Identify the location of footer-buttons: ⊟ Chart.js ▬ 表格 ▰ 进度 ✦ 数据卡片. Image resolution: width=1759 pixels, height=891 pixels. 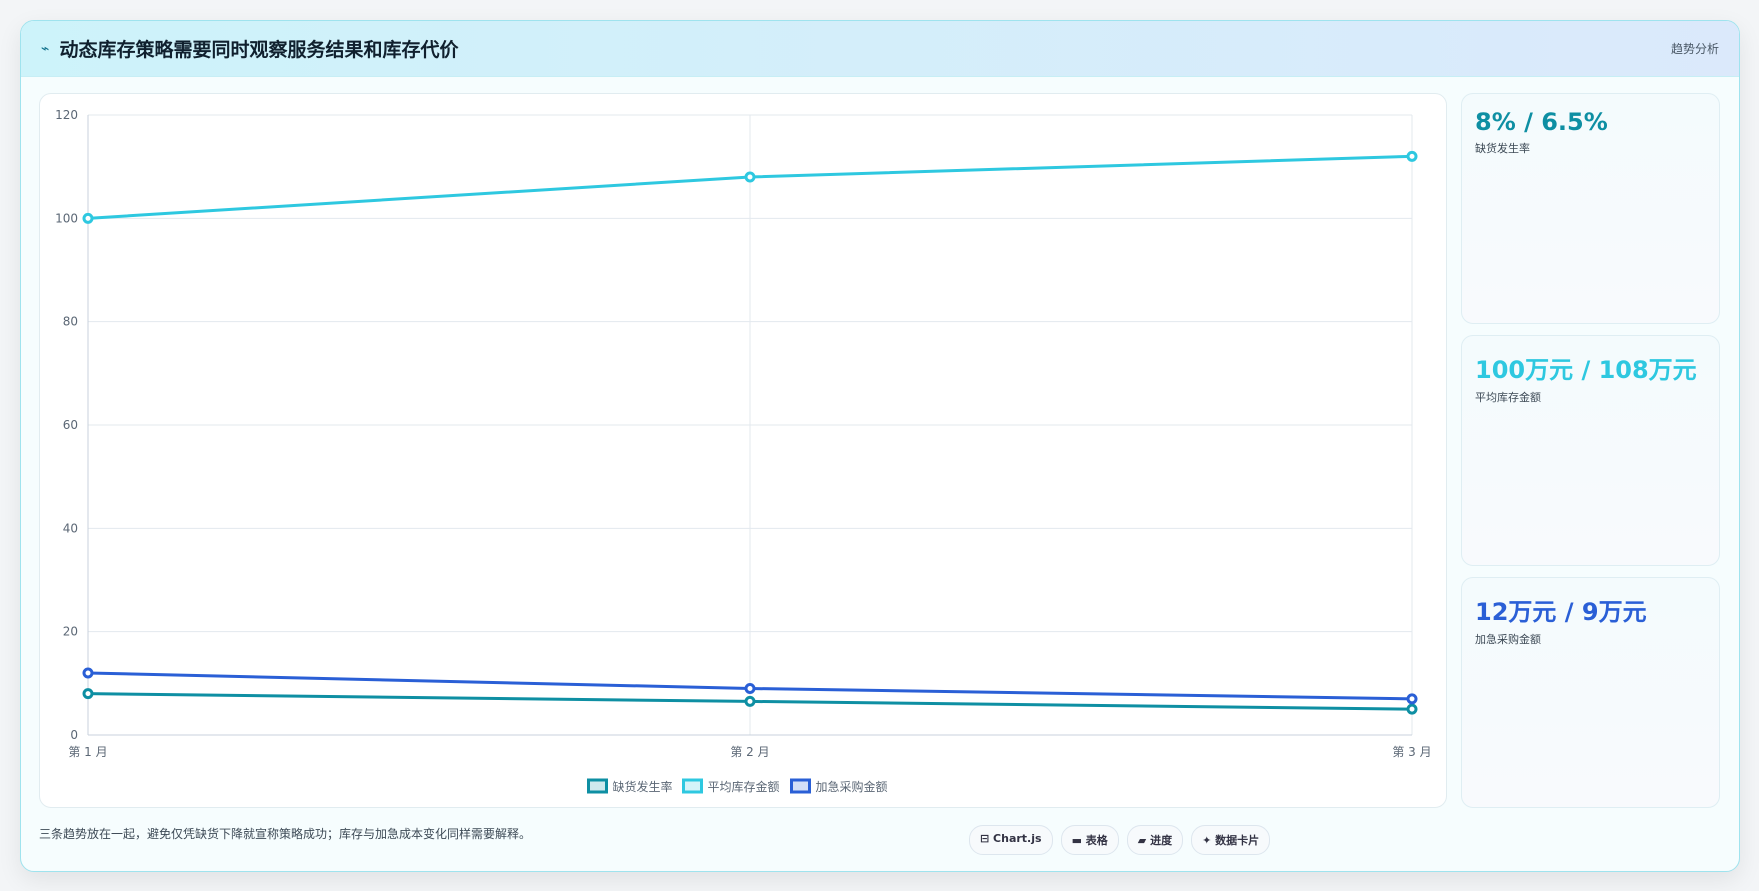
(1120, 840).